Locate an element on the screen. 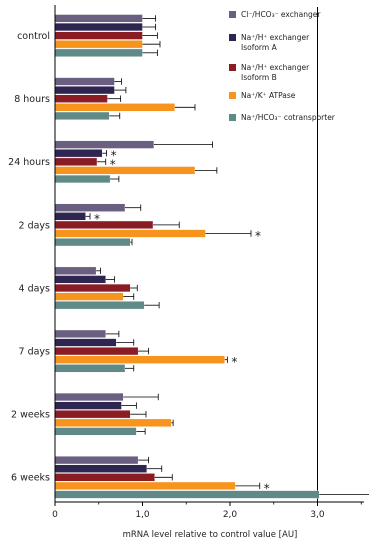 Image resolution: width=369 pixels, height=543 pixels. category-label: 8 hours is located at coordinates (32, 99).